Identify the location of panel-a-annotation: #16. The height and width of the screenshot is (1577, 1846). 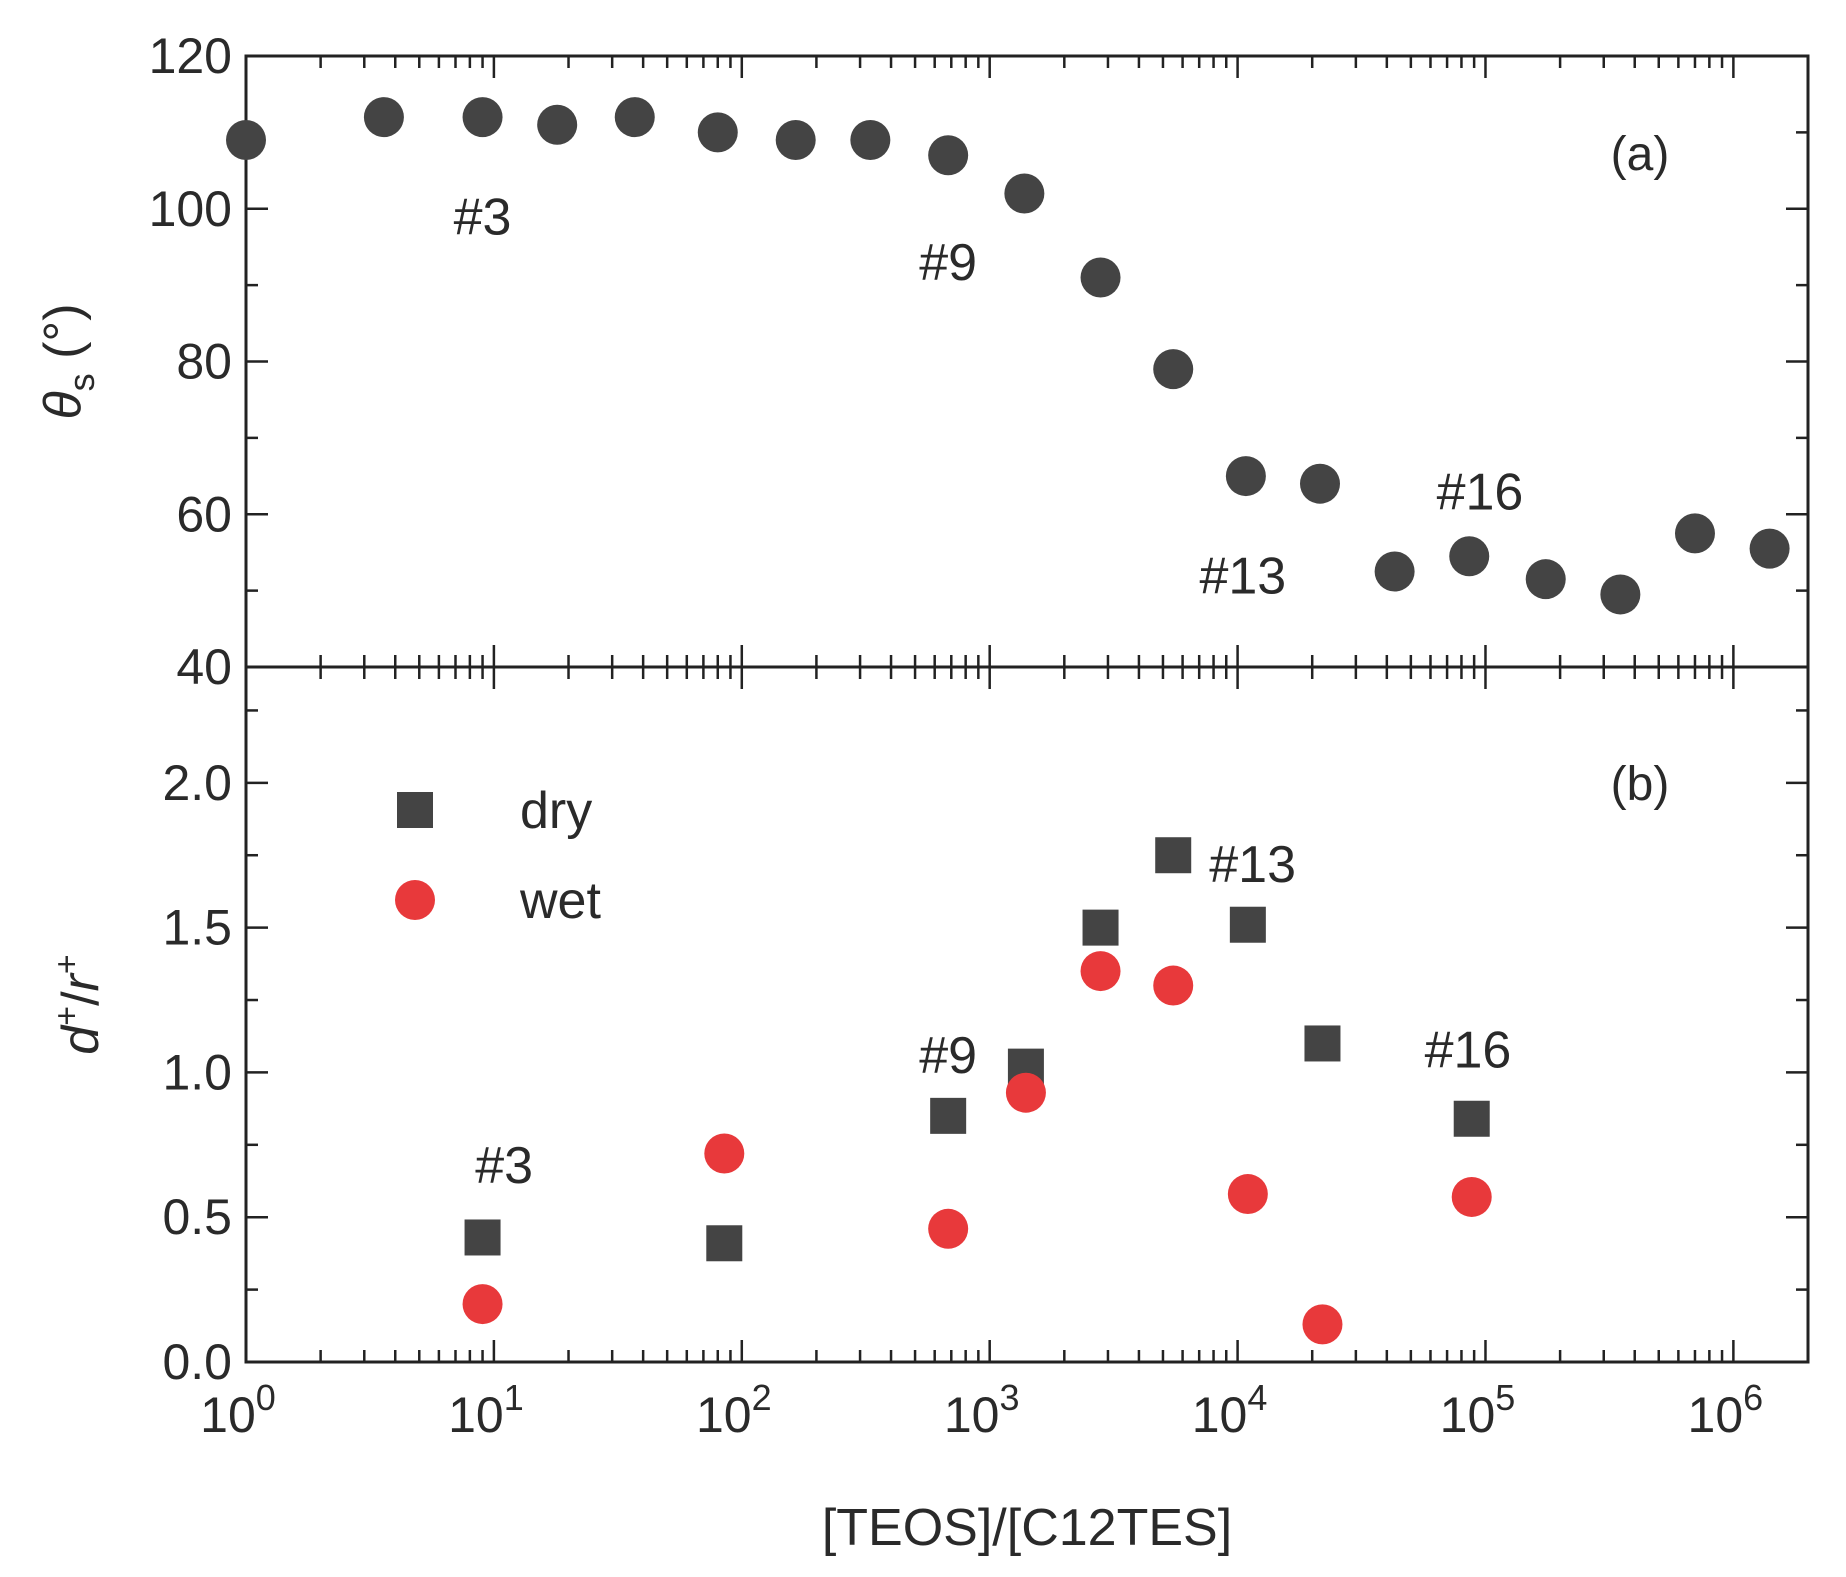
(1480, 492).